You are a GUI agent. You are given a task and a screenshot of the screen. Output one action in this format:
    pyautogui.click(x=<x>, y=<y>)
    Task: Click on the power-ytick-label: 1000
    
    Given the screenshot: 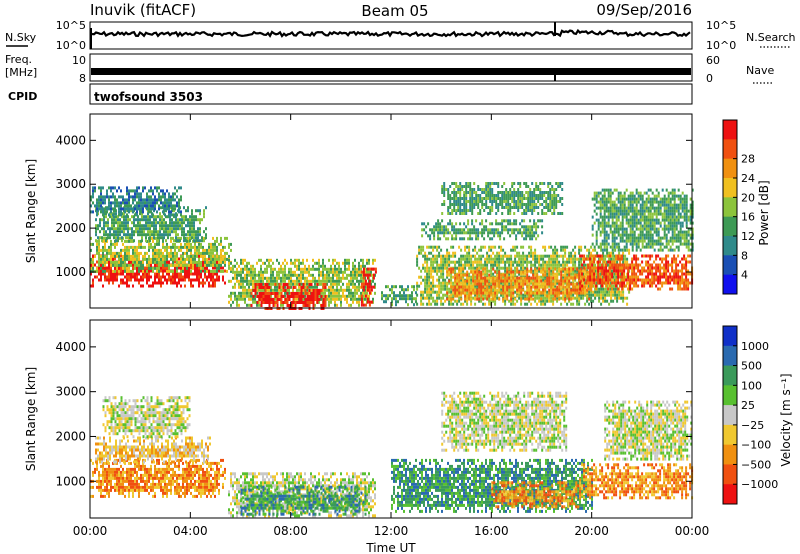 What is the action you would take?
    pyautogui.click(x=70, y=272)
    